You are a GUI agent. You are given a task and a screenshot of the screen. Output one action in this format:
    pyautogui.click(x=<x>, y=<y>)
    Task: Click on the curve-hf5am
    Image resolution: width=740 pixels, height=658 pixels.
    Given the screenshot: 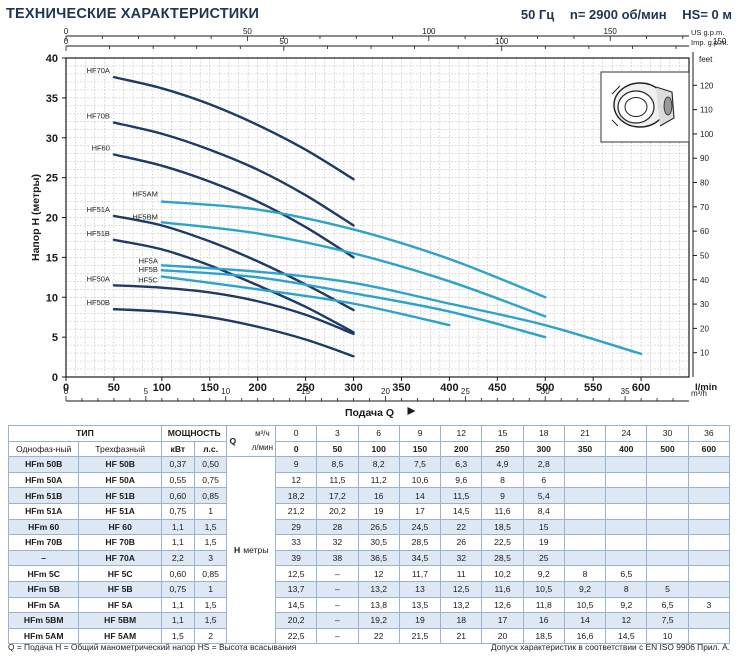 What is the action you would take?
    pyautogui.click(x=353, y=249)
    